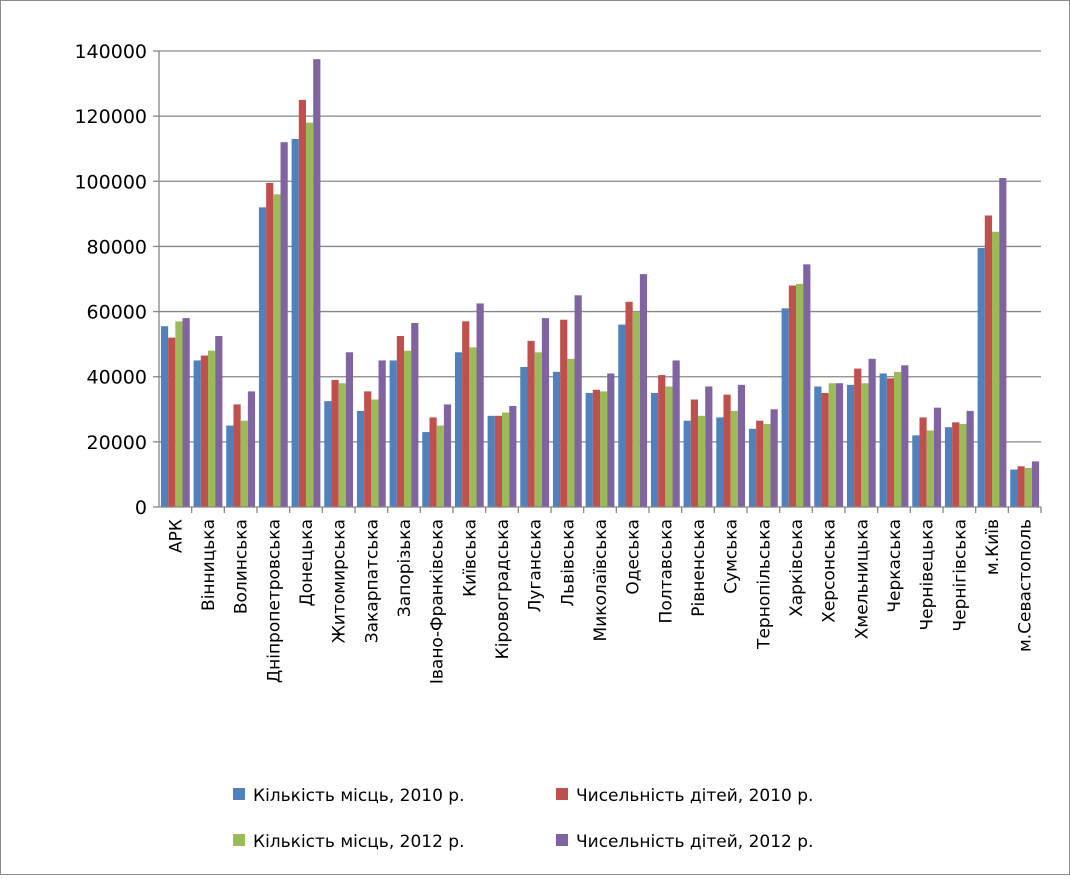  Describe the element at coordinates (764, 584) in the screenshot. I see `x-category-label: Тернопільська` at that location.